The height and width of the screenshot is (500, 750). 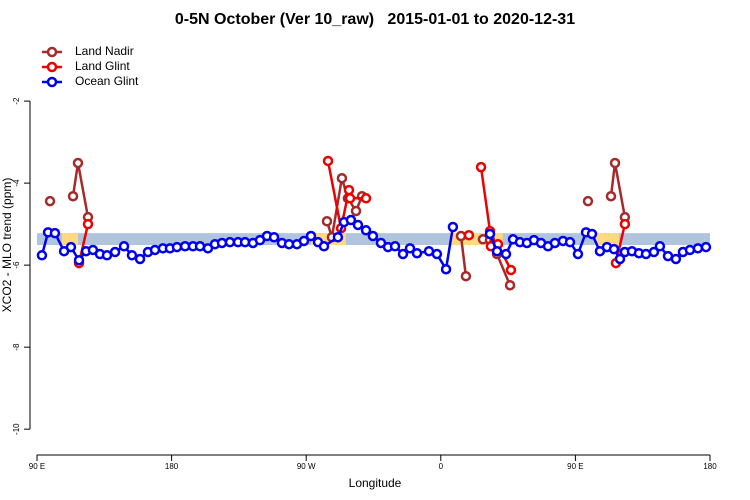 What do you see at coordinates (16, 183) in the screenshot?
I see `y-tick-label: -4` at bounding box center [16, 183].